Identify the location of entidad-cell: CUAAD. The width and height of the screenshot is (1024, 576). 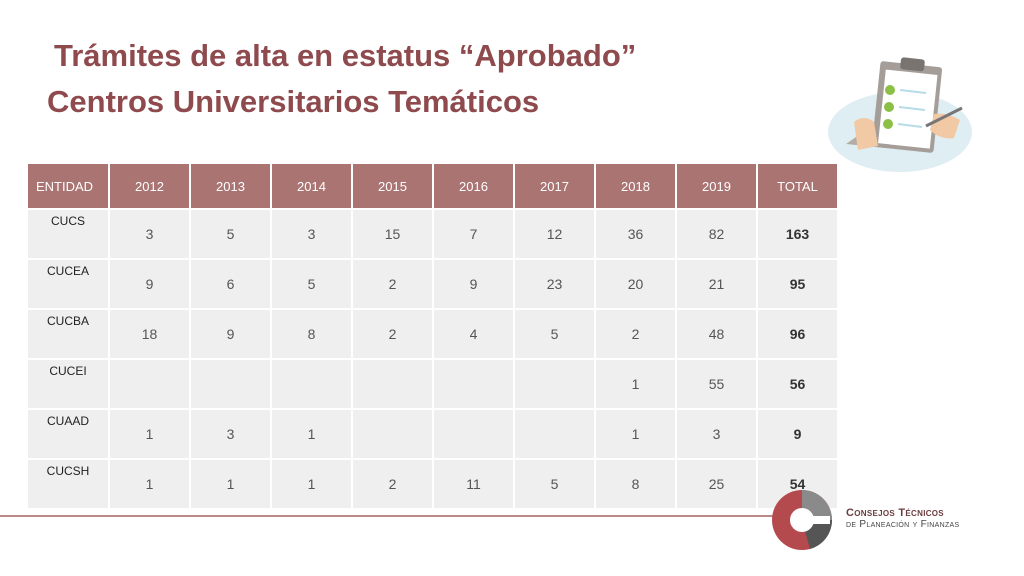
(68, 434).